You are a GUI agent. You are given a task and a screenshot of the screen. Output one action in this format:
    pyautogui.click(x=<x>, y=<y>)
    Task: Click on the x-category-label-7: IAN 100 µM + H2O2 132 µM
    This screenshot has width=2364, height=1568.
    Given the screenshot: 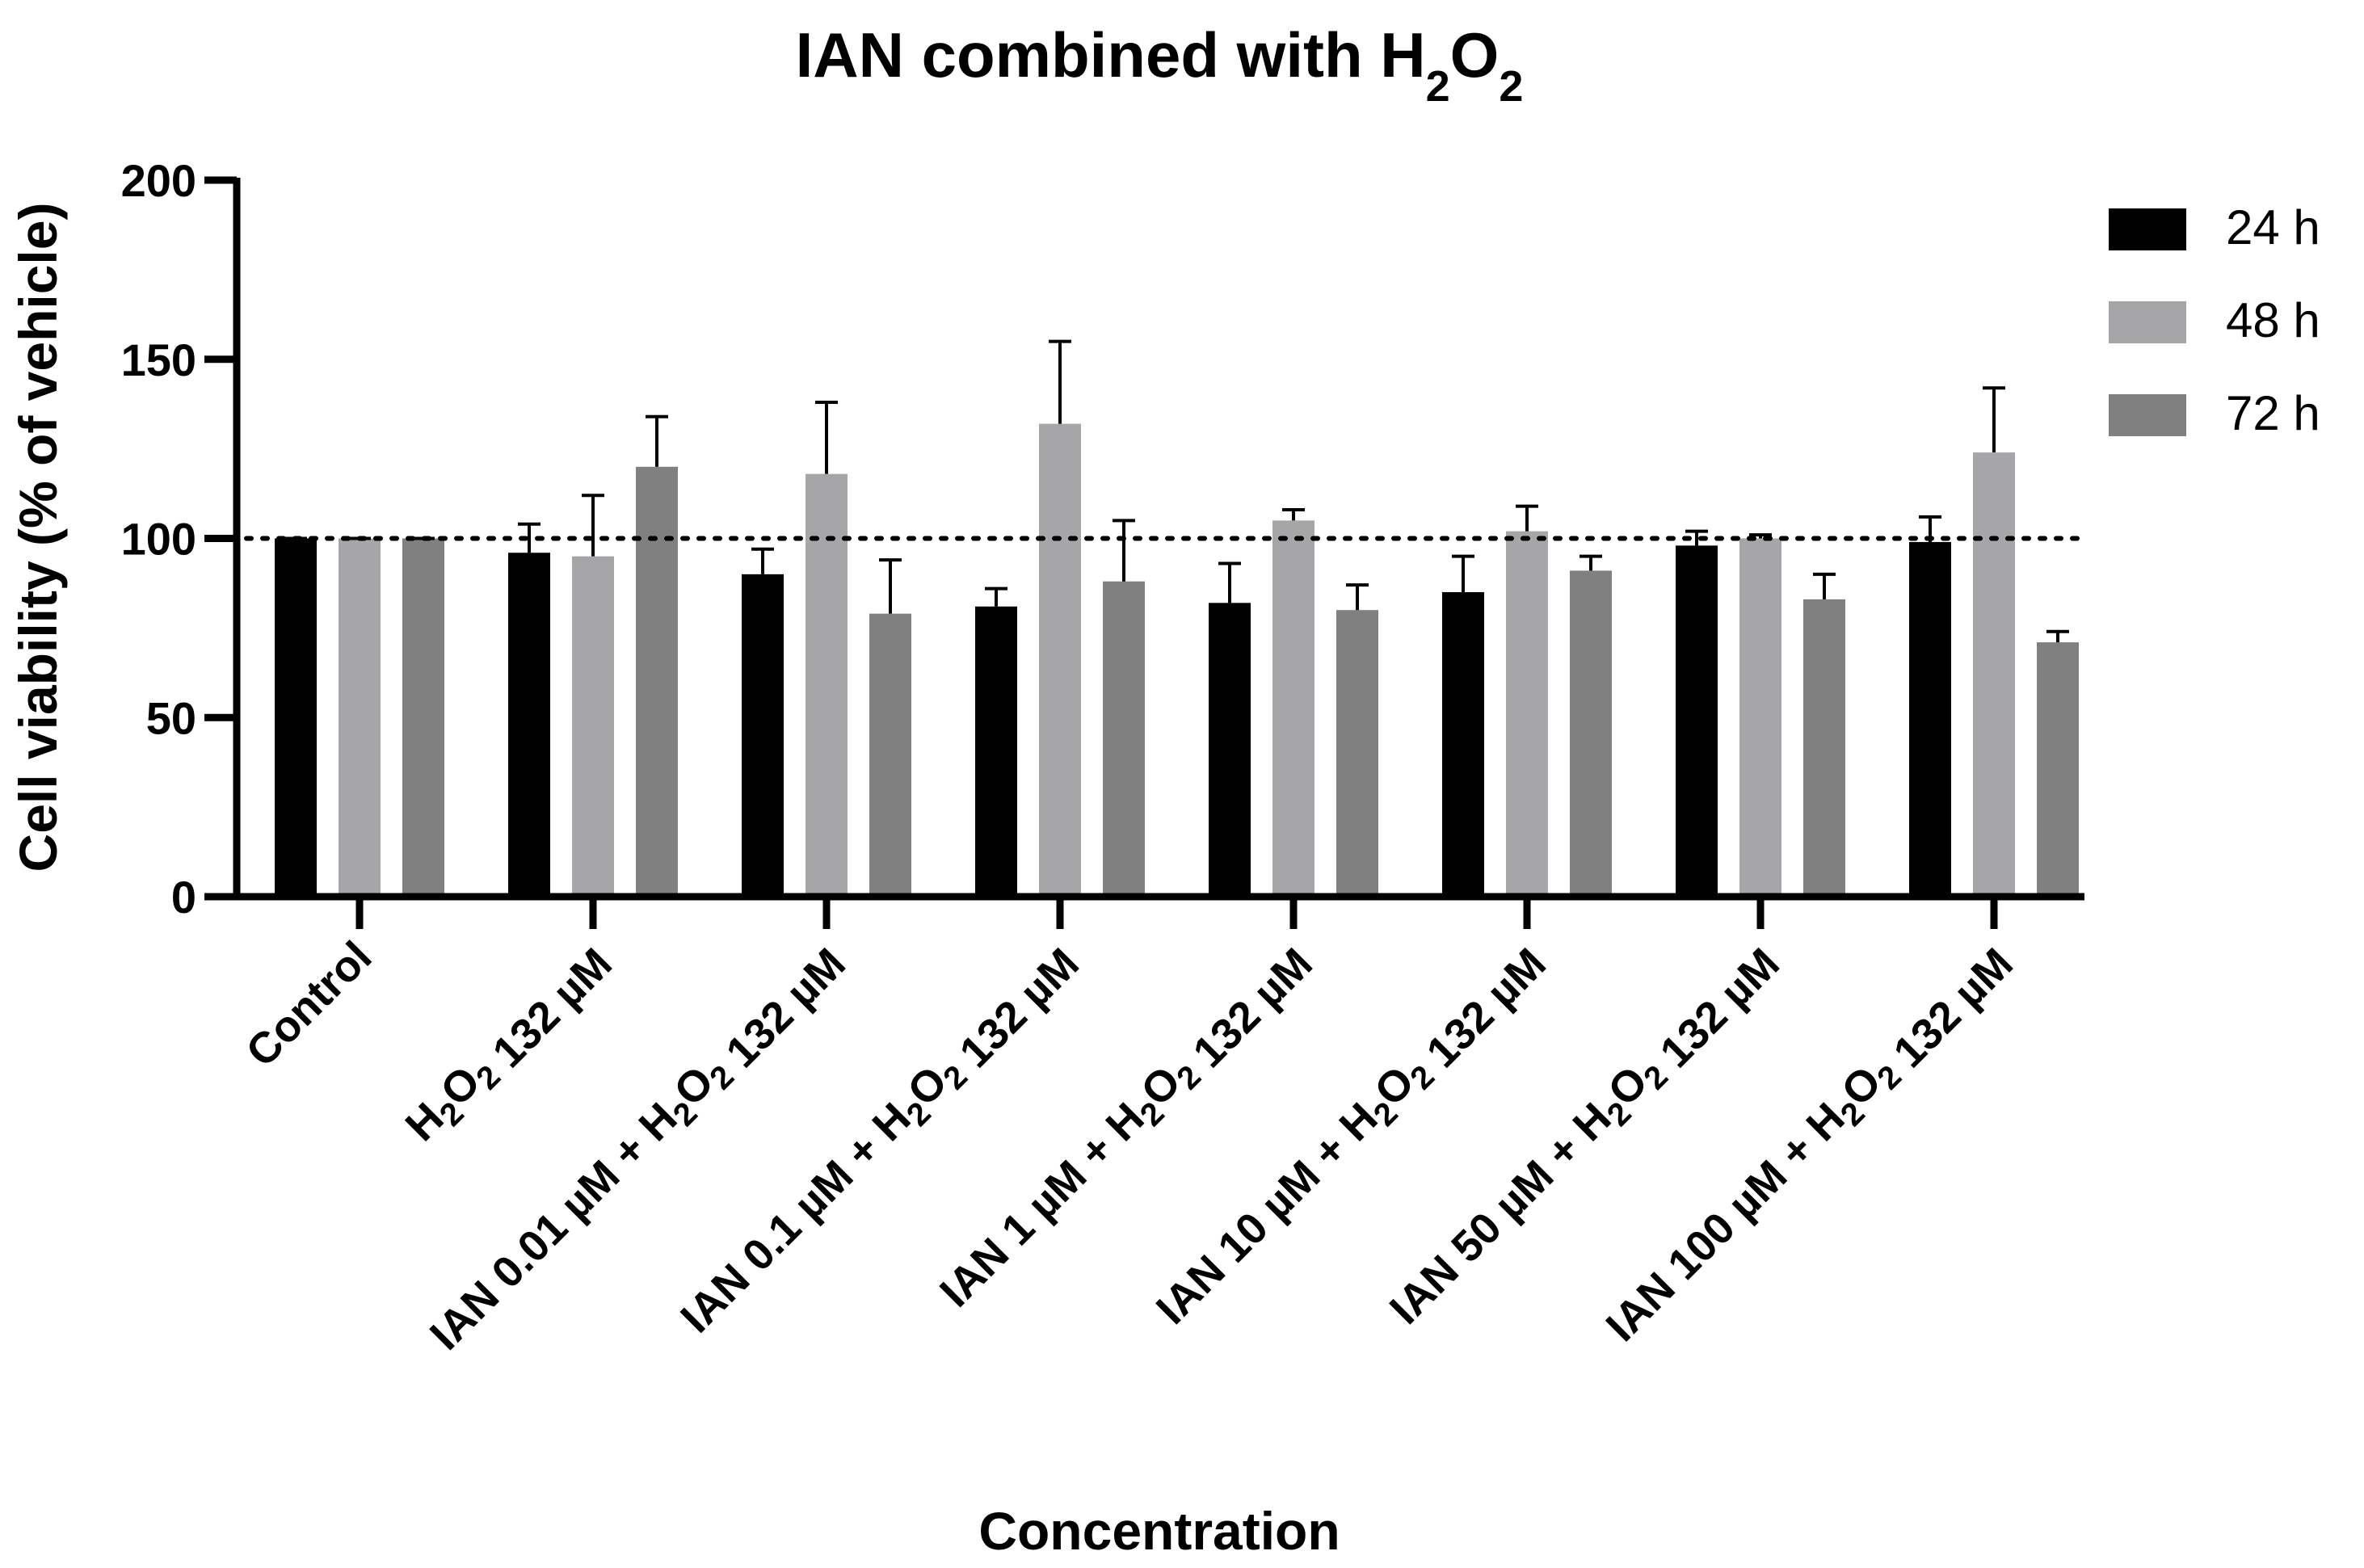 What is the action you would take?
    pyautogui.click(x=1809, y=1144)
    